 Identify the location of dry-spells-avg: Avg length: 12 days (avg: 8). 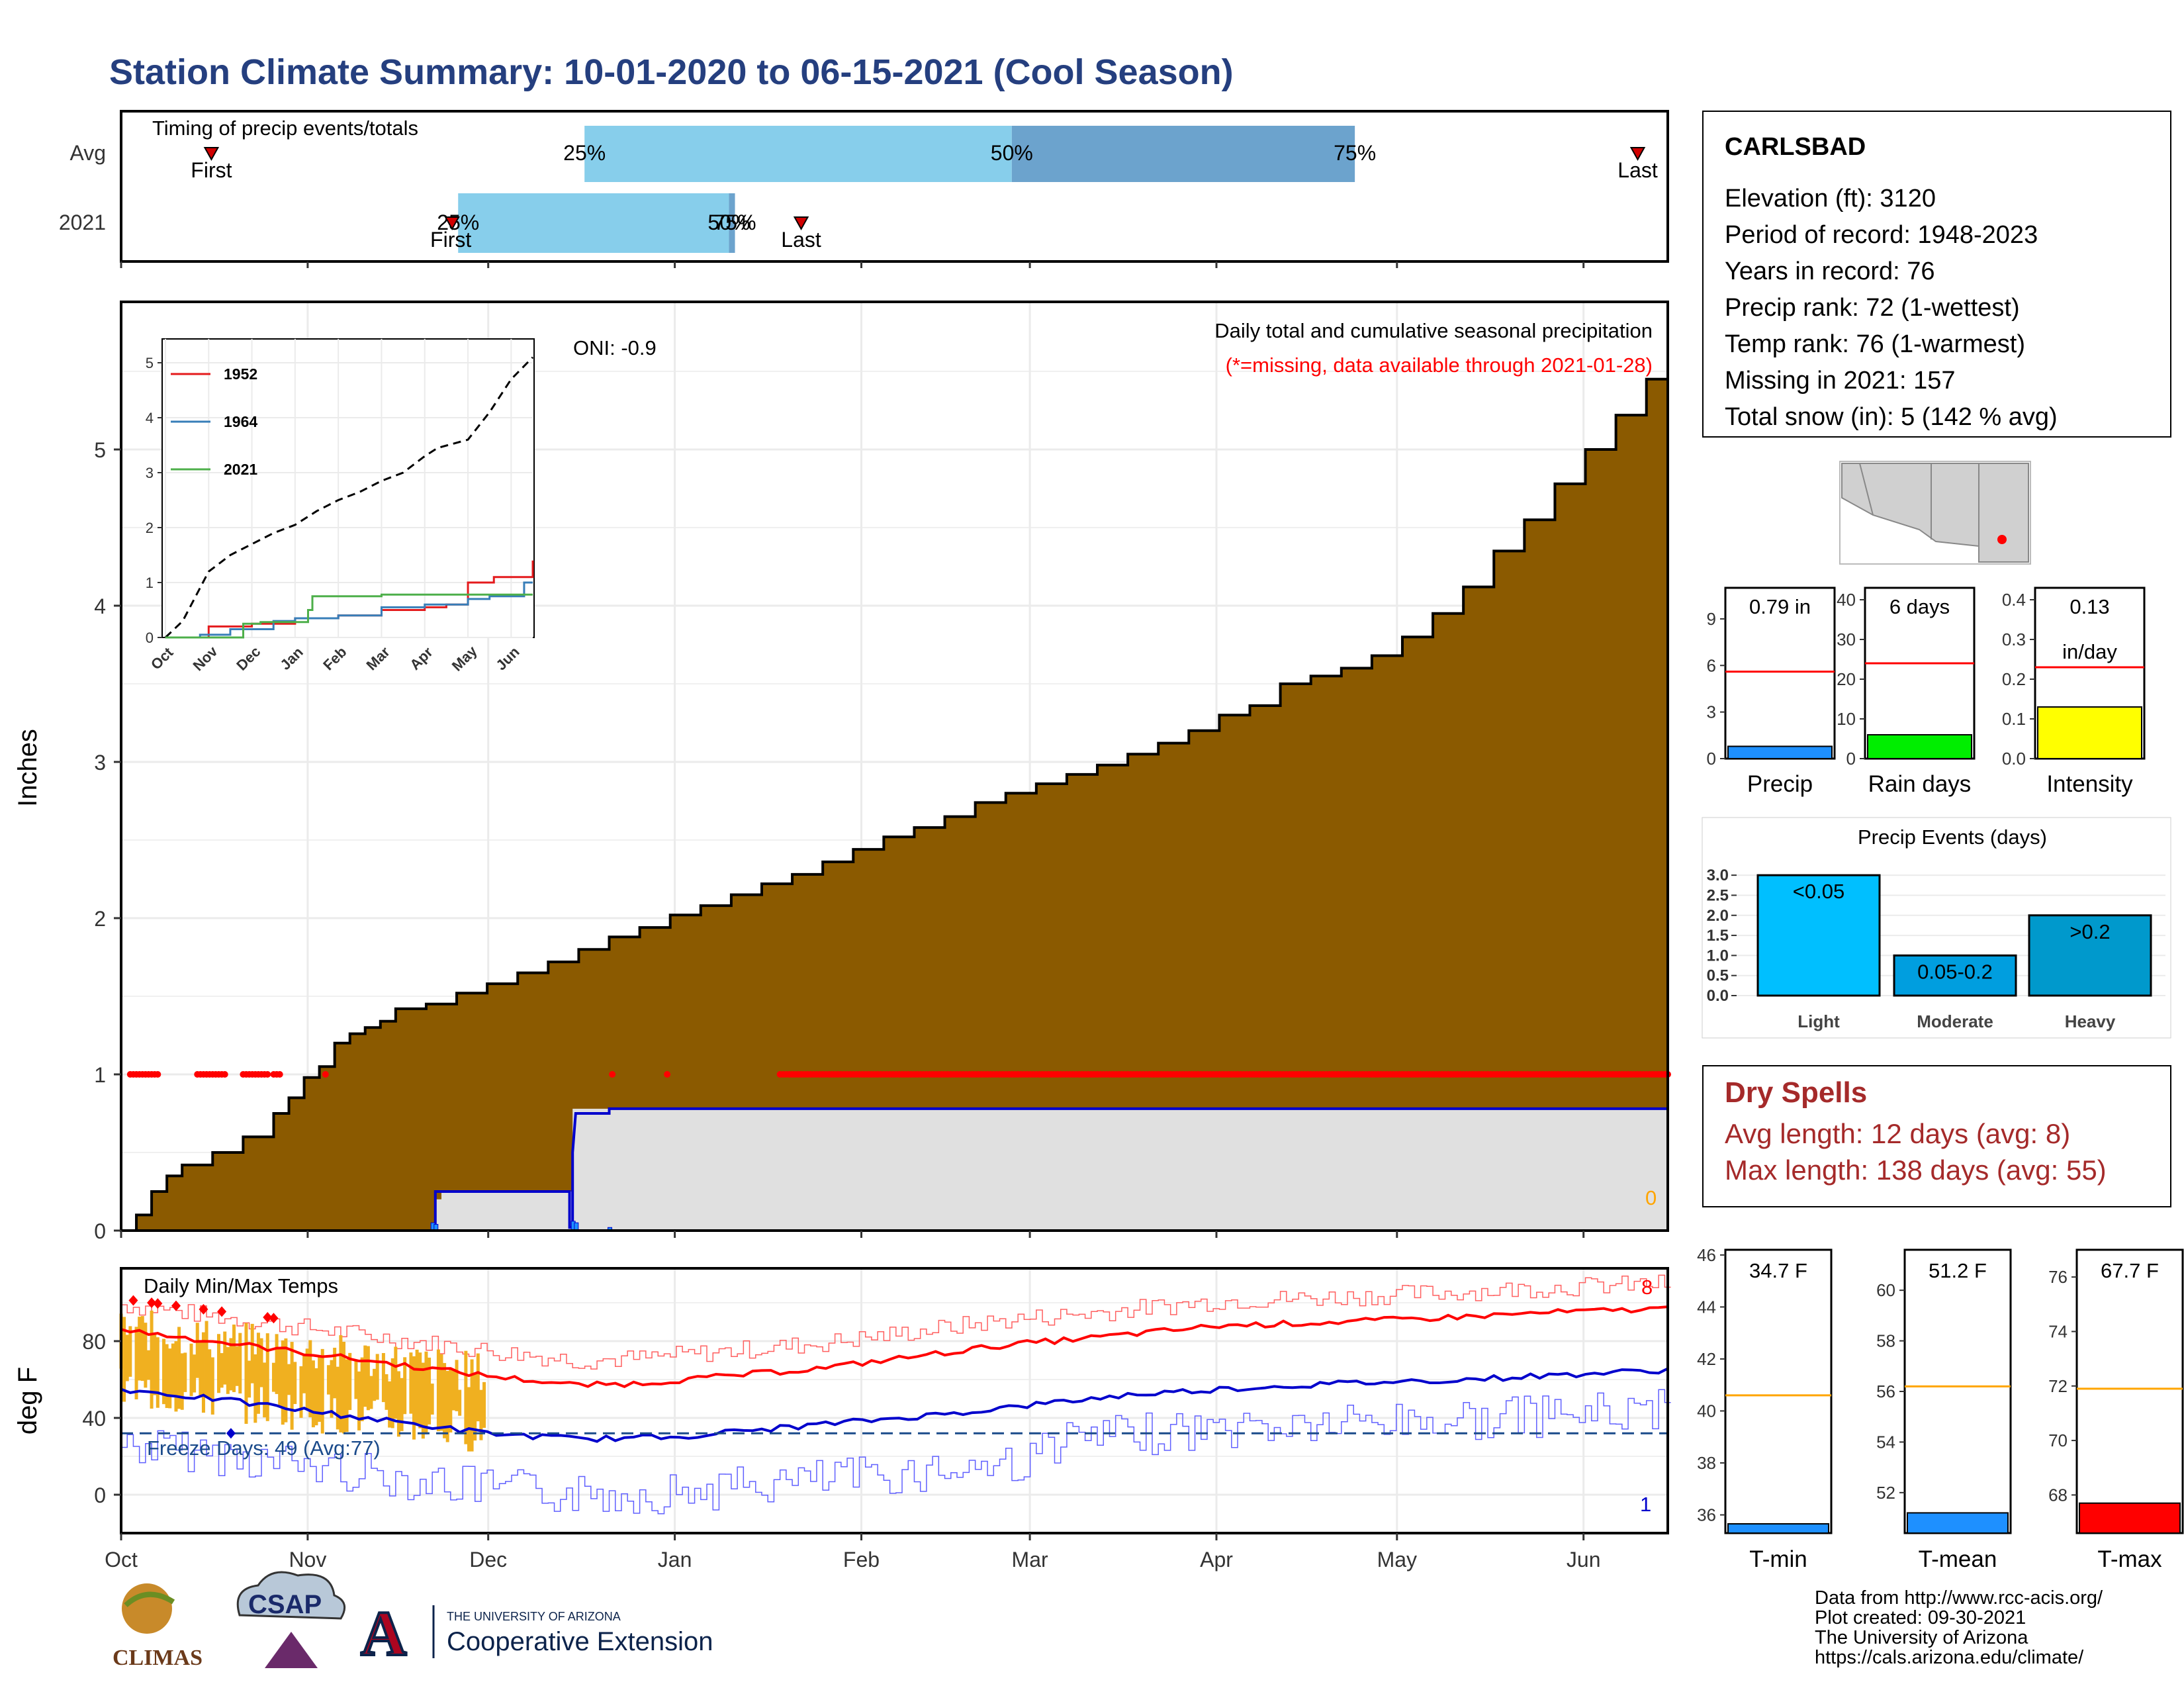
(1897, 1133).